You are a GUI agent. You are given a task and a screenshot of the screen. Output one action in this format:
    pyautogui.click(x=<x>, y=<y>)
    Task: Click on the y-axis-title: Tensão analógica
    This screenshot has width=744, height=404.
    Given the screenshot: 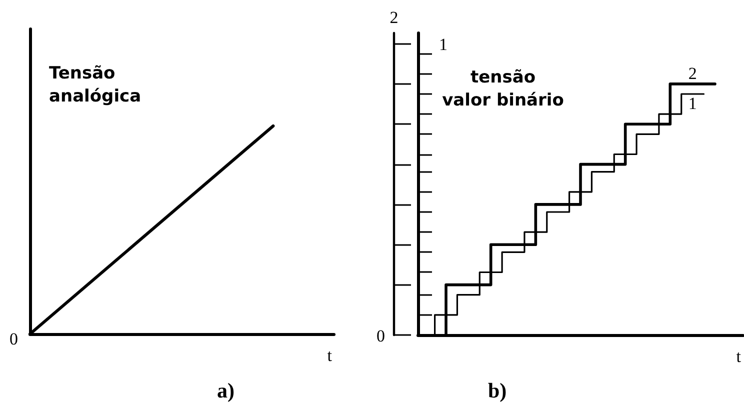 What is the action you would take?
    pyautogui.click(x=95, y=85)
    